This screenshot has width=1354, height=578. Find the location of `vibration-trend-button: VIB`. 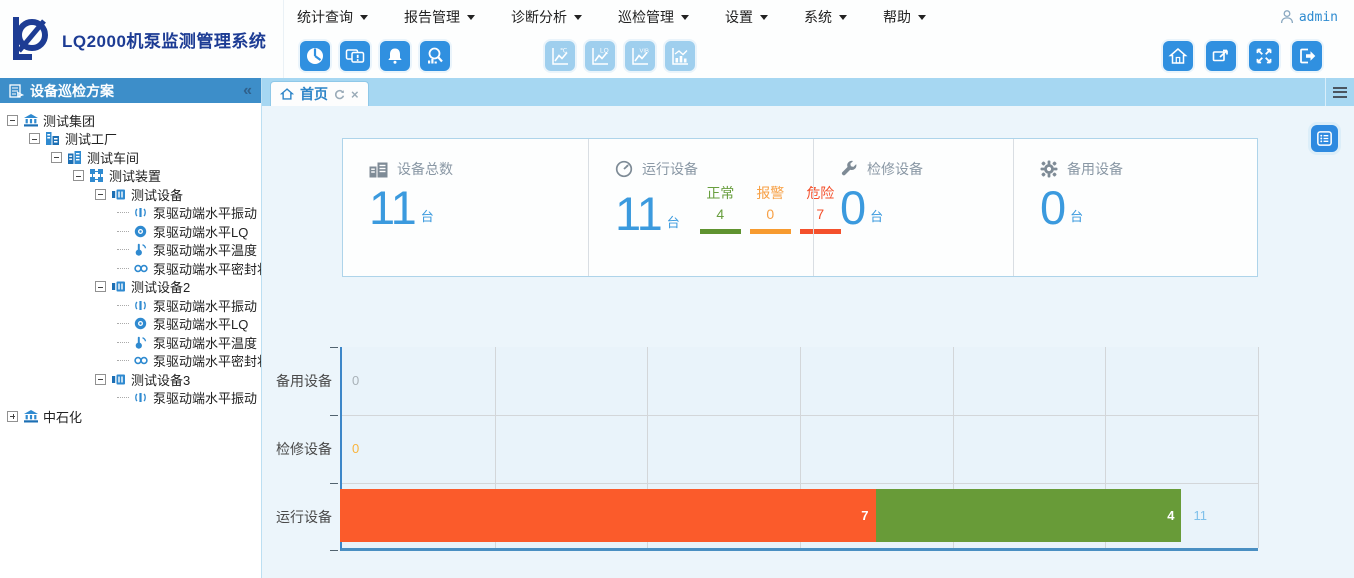

vibration-trend-button: VIB is located at coordinates (640, 56).